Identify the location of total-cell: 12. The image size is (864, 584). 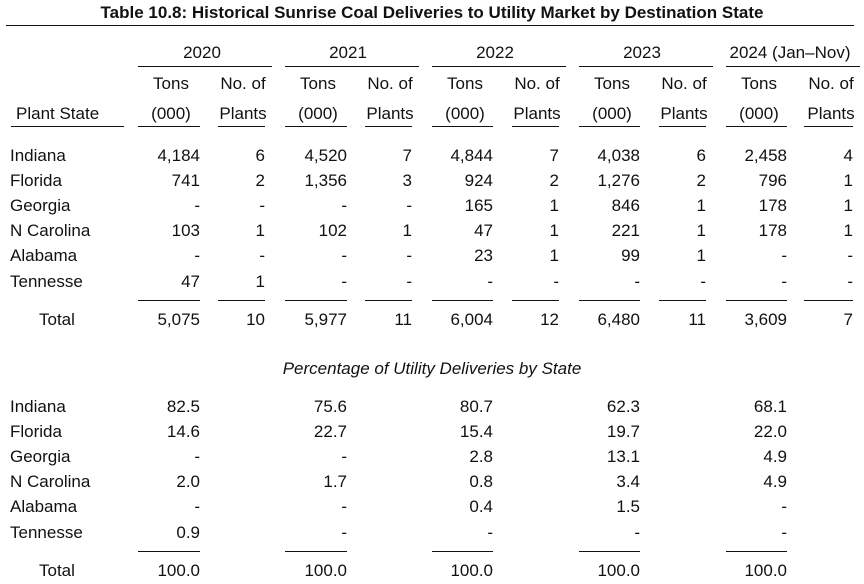
(549, 319).